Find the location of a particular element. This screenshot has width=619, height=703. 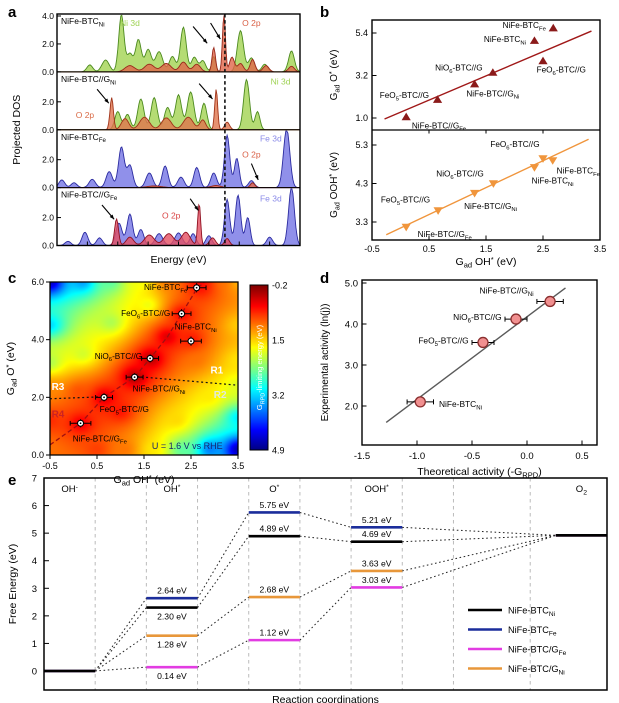

legend-label: NiFe-BTCNi is located at coordinates (532, 612).